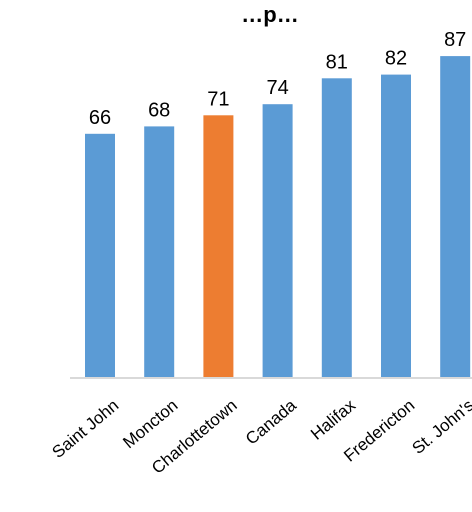 This screenshot has height=512, width=472. I want to click on bar-charlottetown, so click(218, 247).